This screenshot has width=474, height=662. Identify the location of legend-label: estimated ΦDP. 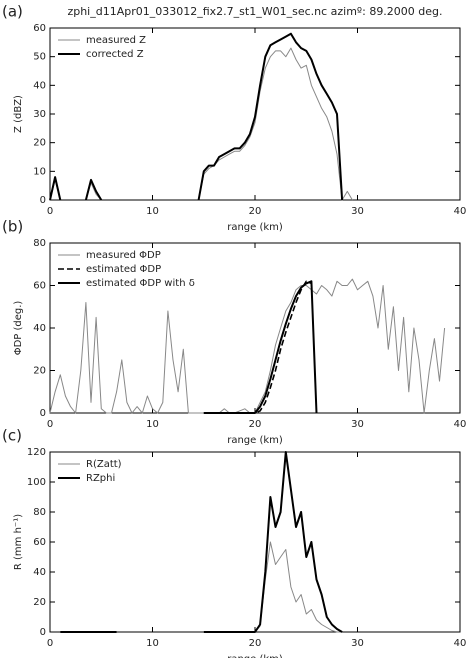
(123, 269).